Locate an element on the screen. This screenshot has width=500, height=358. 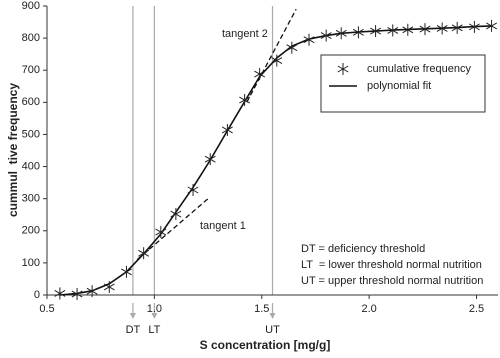
y-tick-label: 800 is located at coordinates (31, 38).